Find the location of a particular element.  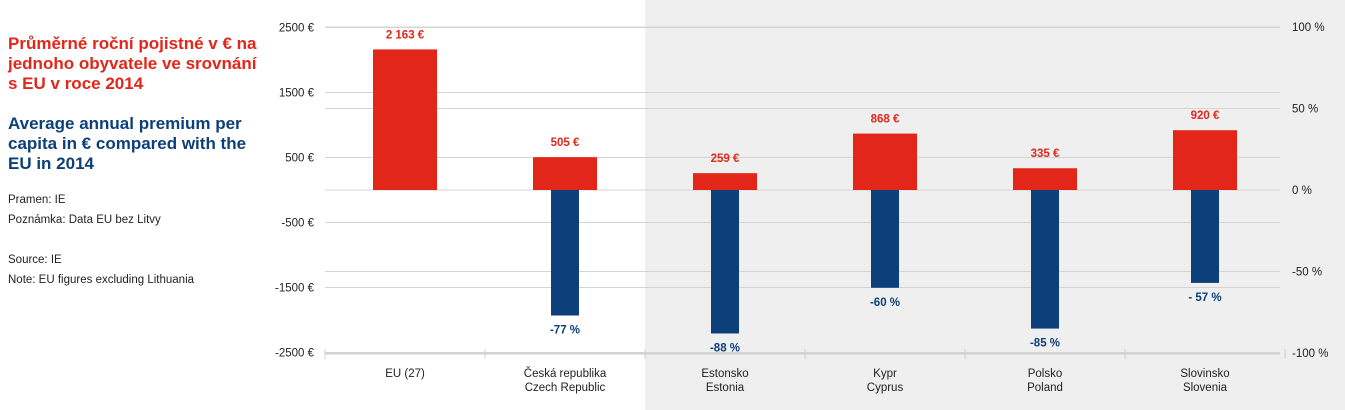

left-tick-label: -500 € is located at coordinates (297, 224).